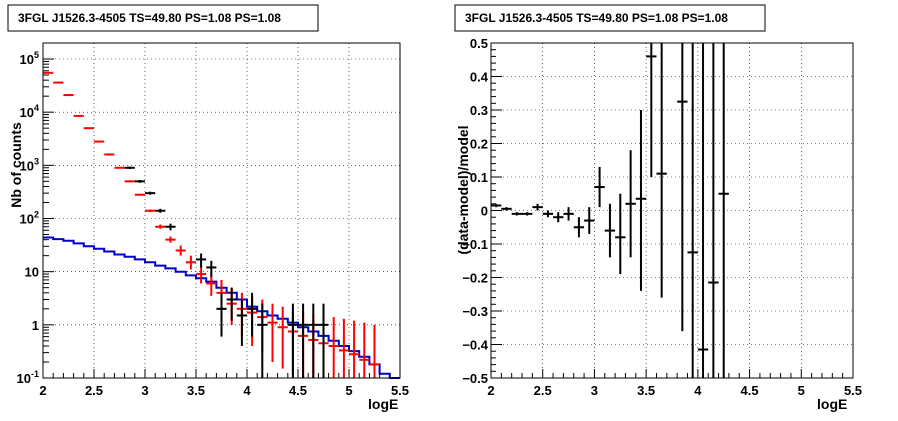 The height and width of the screenshot is (421, 898). Describe the element at coordinates (594, 390) in the screenshot. I see `right-x-tick-label: 3` at that location.